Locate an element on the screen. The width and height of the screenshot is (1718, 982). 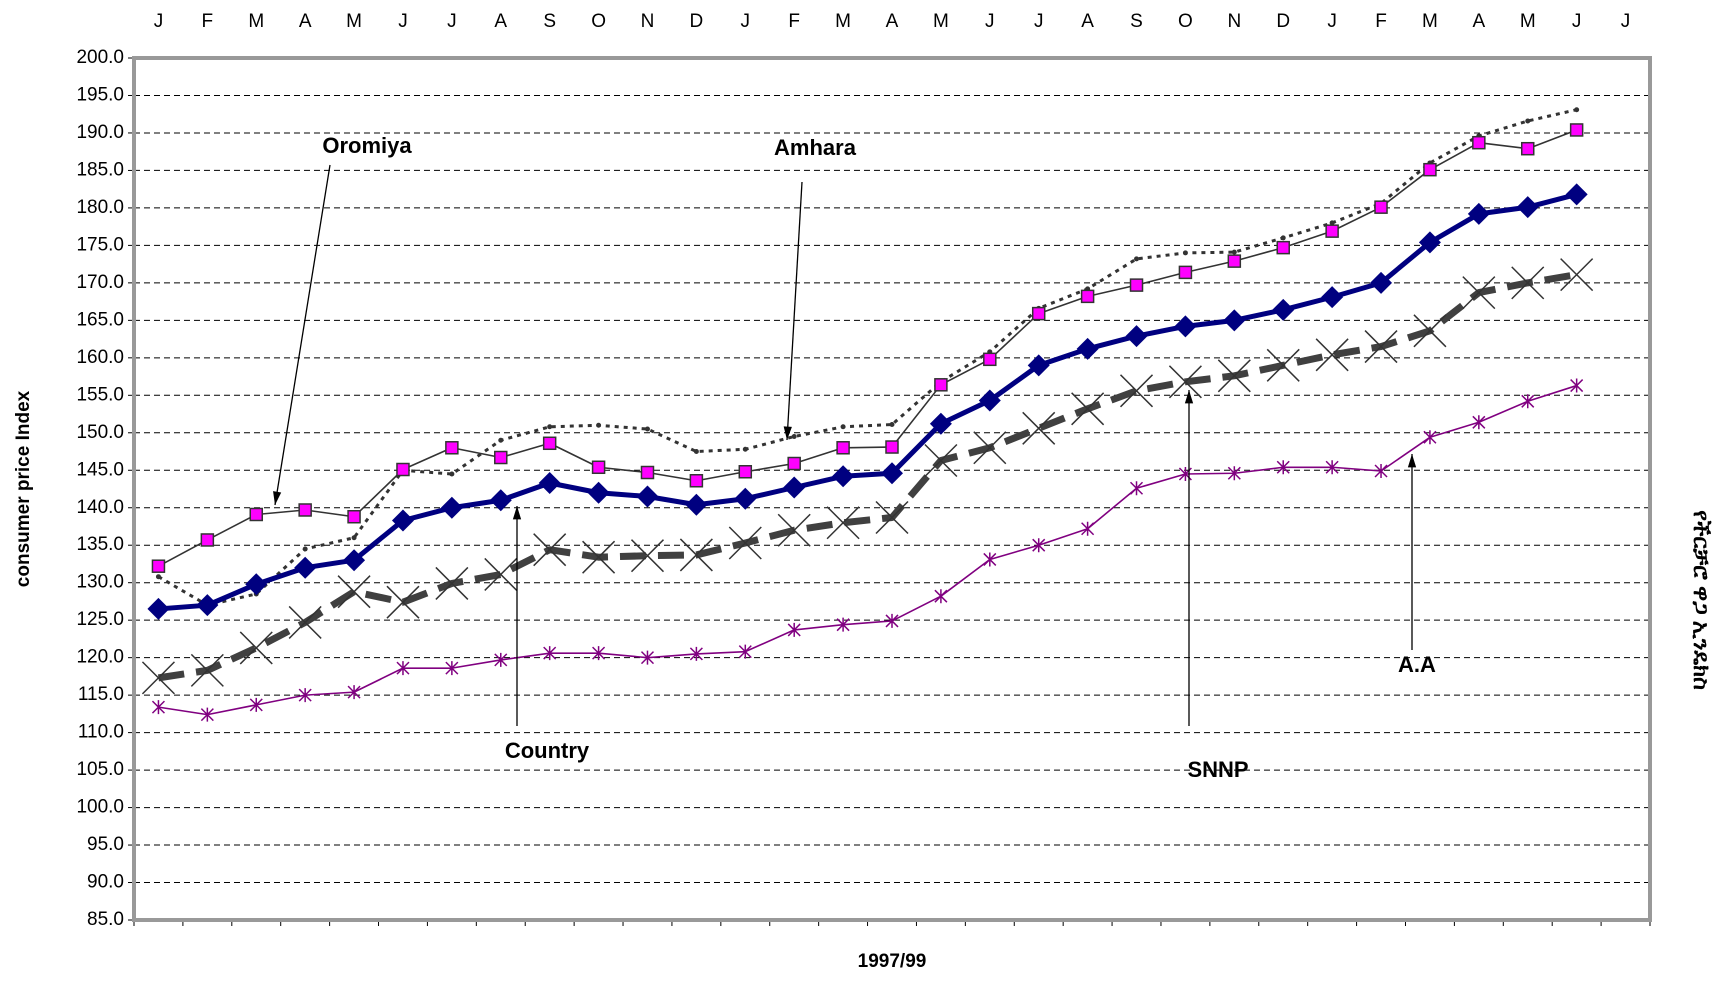
y-tick-label: 165.0 is located at coordinates (100, 319).